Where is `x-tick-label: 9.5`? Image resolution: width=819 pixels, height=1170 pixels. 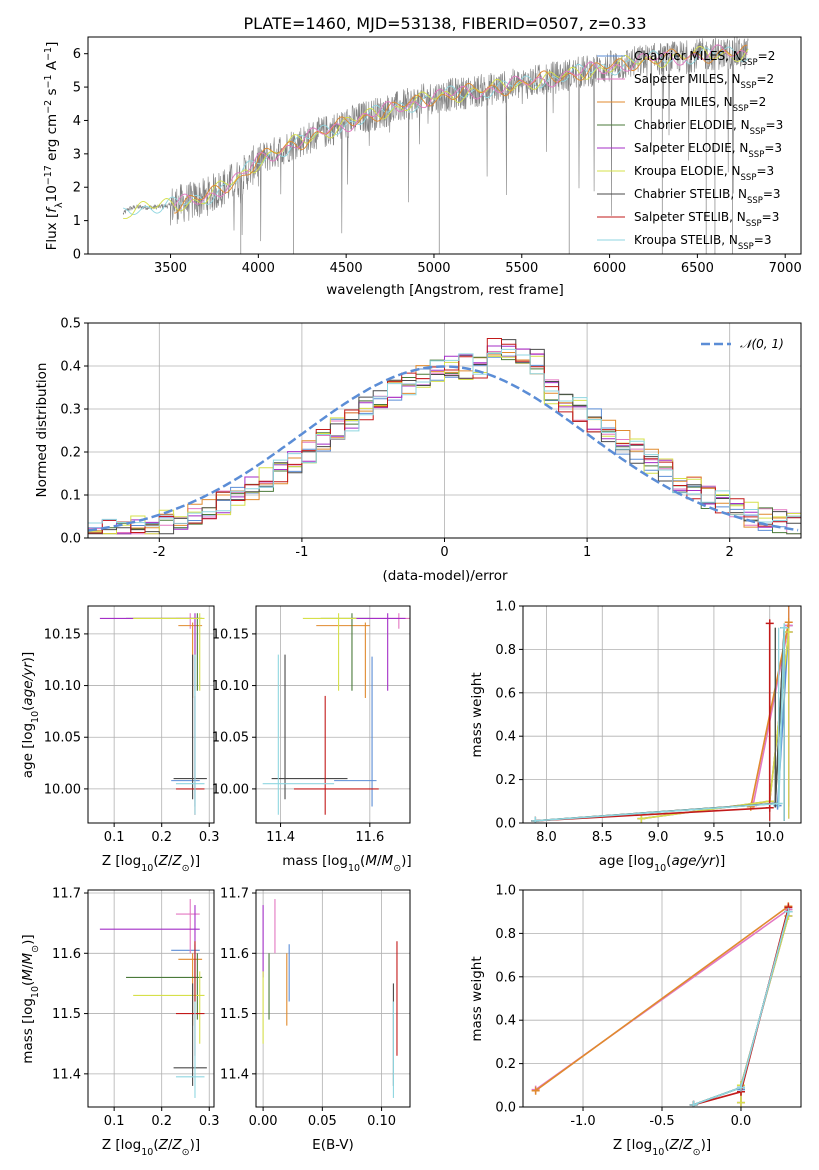
x-tick-label: 9.5 is located at coordinates (714, 837).